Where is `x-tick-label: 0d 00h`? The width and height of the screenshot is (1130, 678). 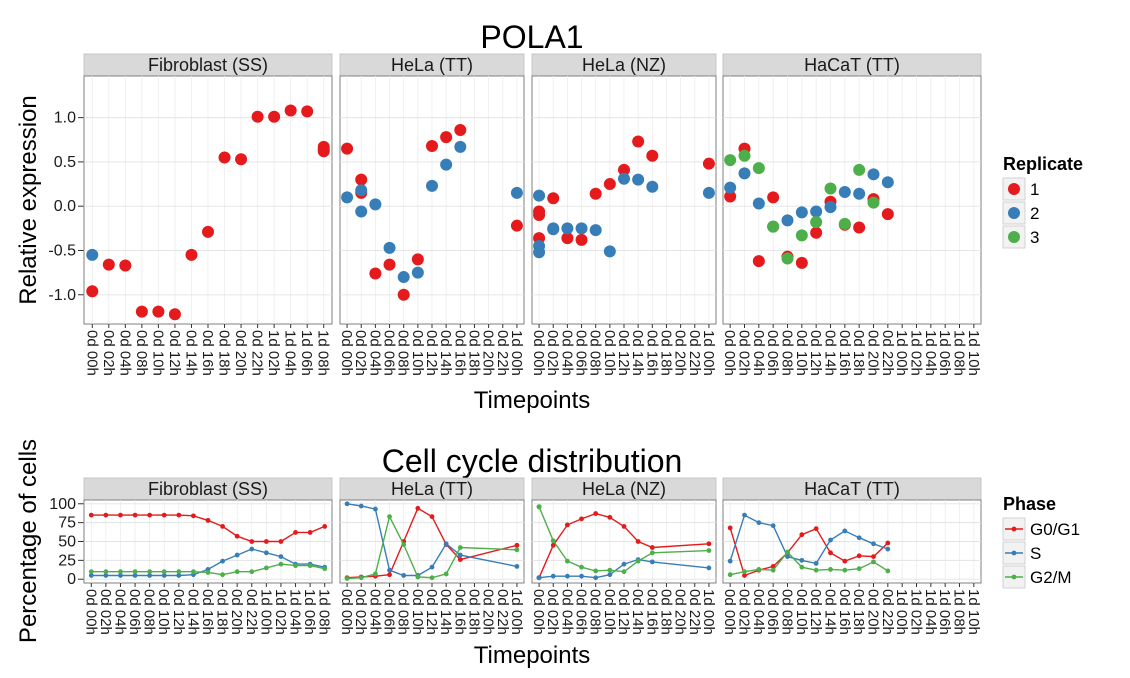
x-tick-label: 0d 00h is located at coordinates (346, 612).